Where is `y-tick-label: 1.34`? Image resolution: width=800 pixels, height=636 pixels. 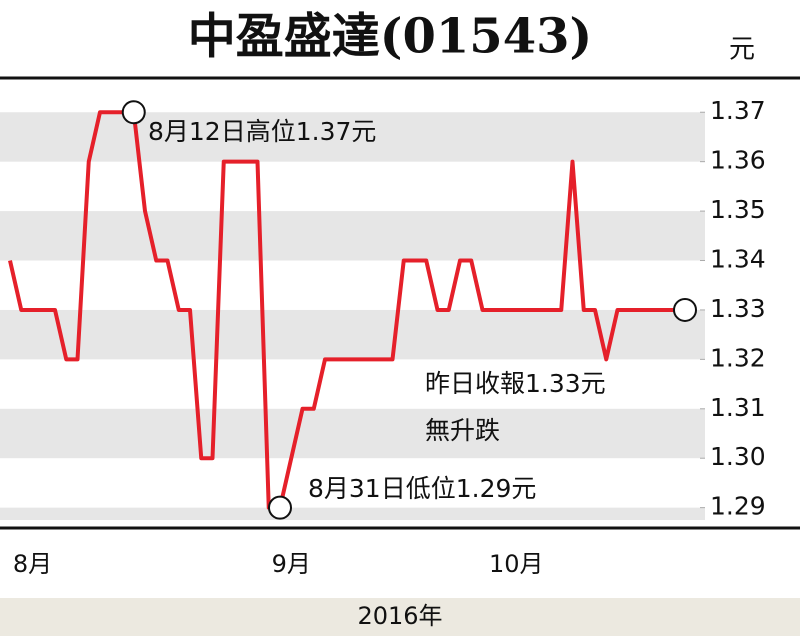
y-tick-label: 1.34 is located at coordinates (738, 259).